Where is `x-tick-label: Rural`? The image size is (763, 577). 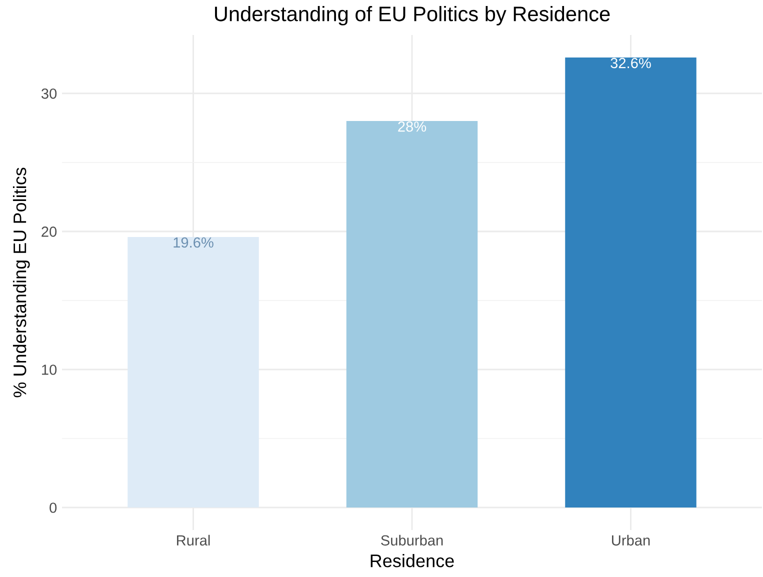
x-tick-label: Rural is located at coordinates (193, 540).